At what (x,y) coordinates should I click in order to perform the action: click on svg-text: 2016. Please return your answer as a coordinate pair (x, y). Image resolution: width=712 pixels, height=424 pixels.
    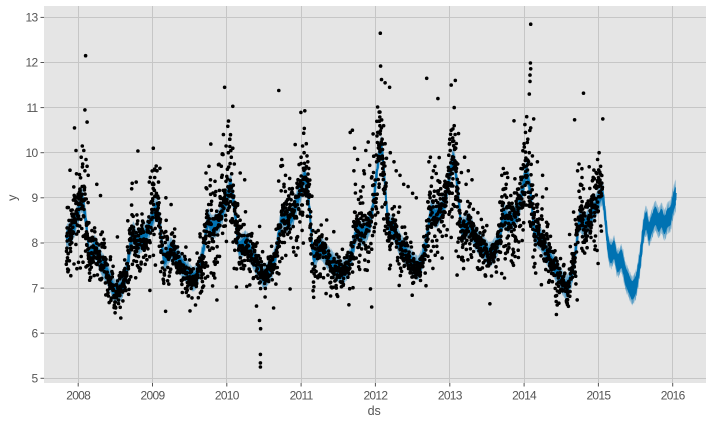
    Looking at the image, I should click on (673, 396).